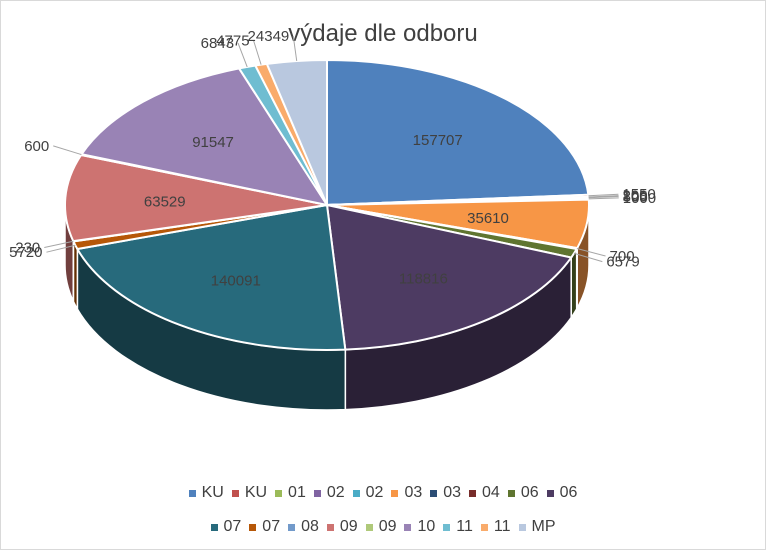 Image resolution: width=766 pixels, height=550 pixels. I want to click on data-label-3: 805, so click(635, 196).